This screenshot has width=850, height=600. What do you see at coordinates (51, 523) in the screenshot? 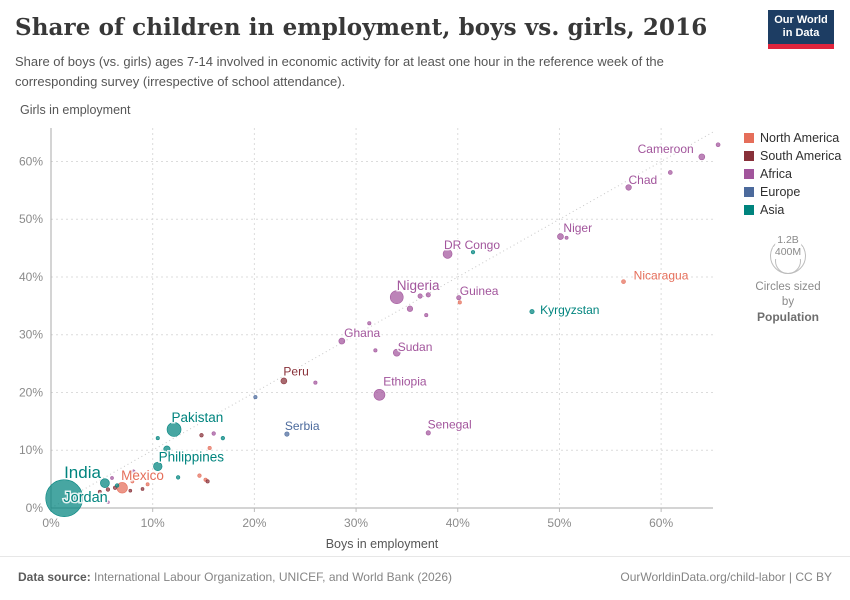
I see `x-tick-label: 0%` at bounding box center [51, 523].